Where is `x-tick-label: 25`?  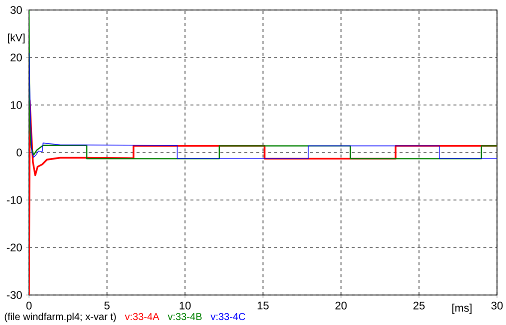
x-tick-label: 25 is located at coordinates (419, 306).